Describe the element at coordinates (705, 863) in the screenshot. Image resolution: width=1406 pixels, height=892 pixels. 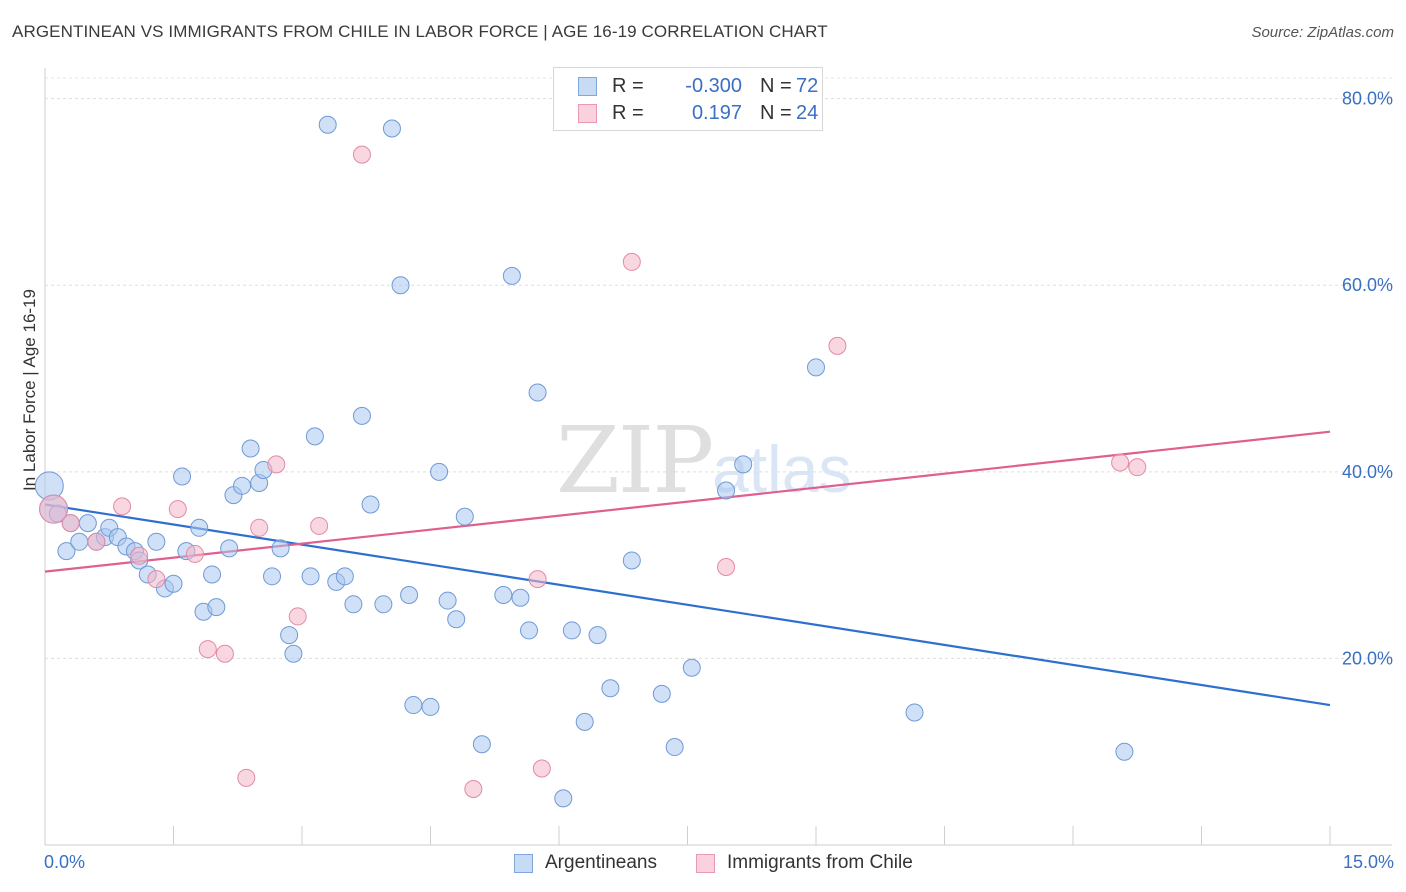
I see `bottom-legend-swatch-chile` at that location.